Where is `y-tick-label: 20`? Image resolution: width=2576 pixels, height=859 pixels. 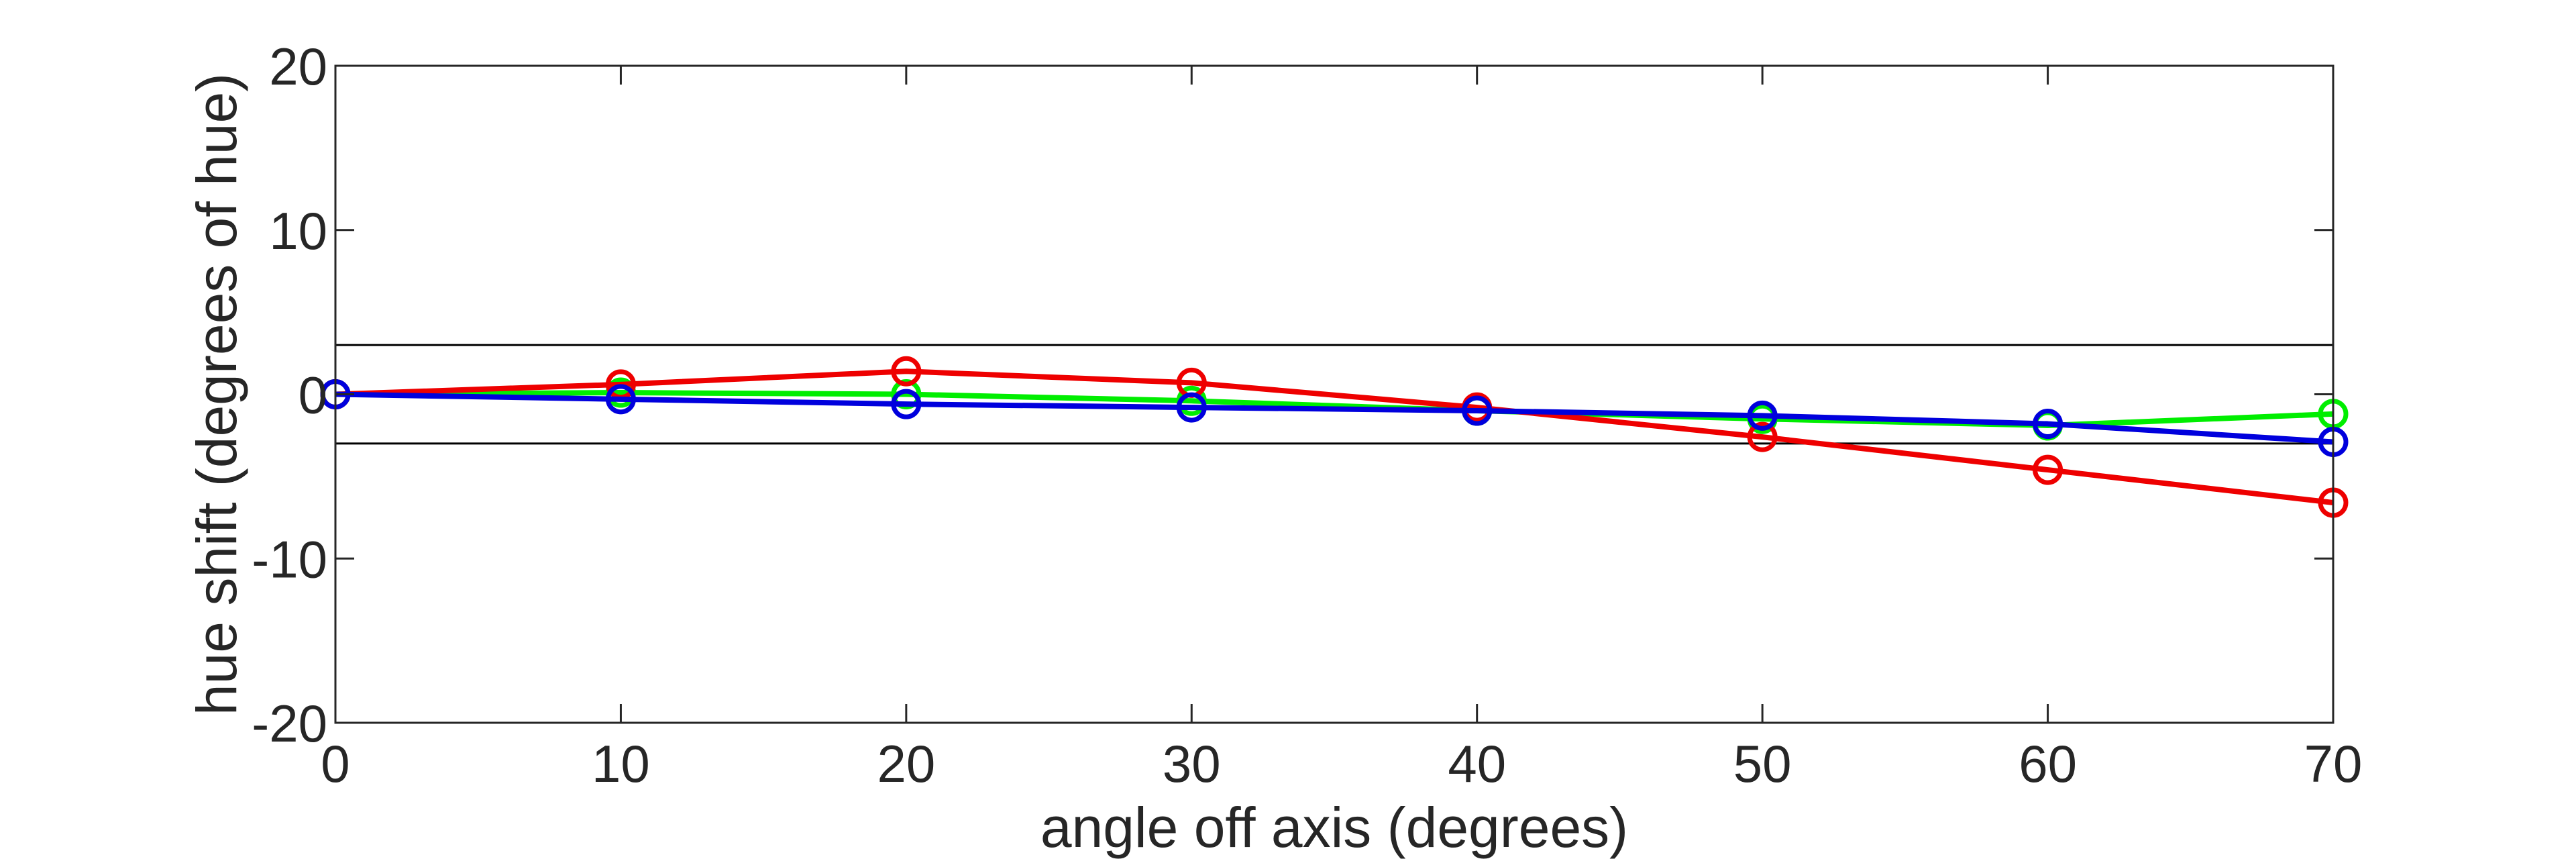
y-tick-label: 20 is located at coordinates (298, 66).